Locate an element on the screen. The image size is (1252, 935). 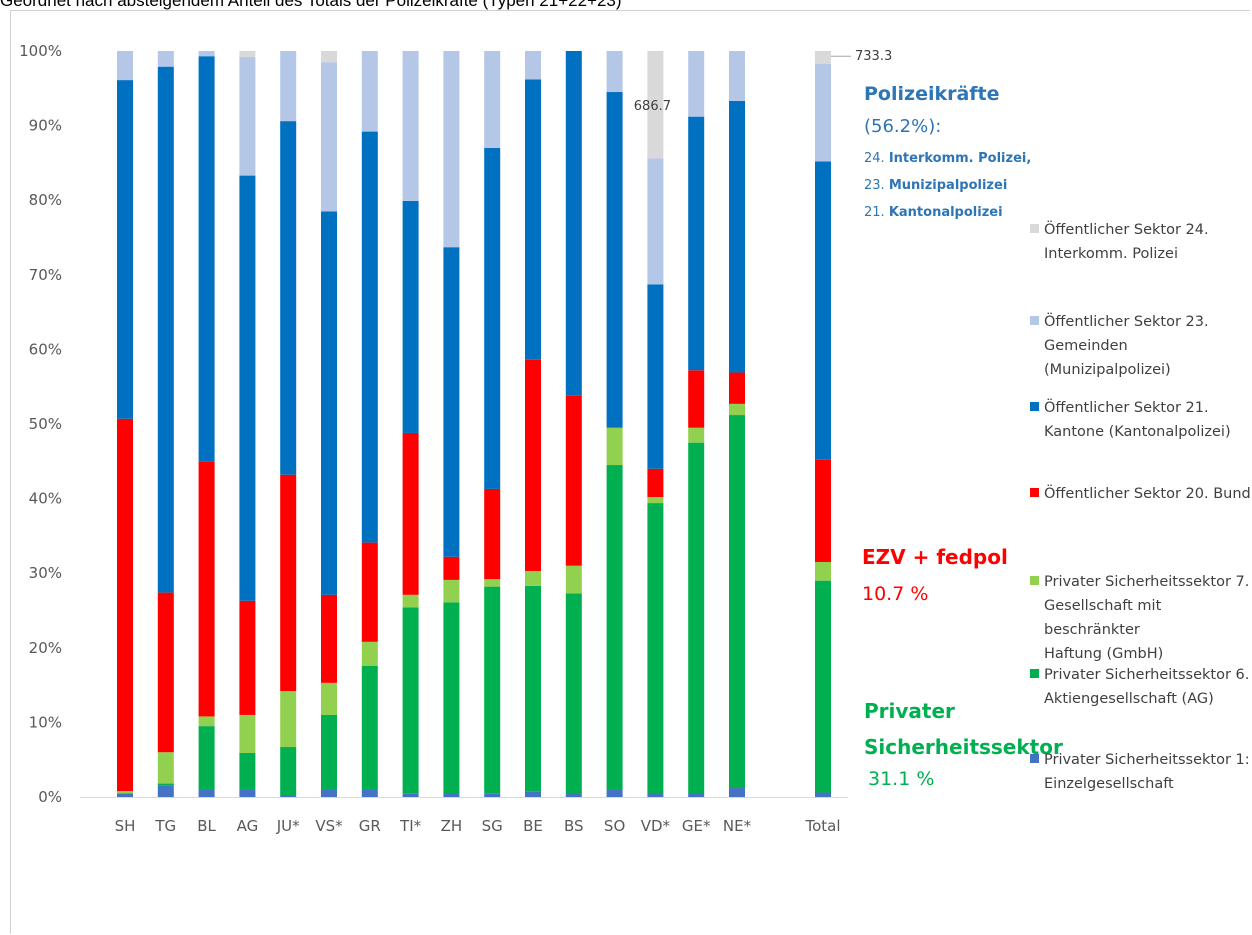
y-tick-label: 80% is located at coordinates (45, 200).